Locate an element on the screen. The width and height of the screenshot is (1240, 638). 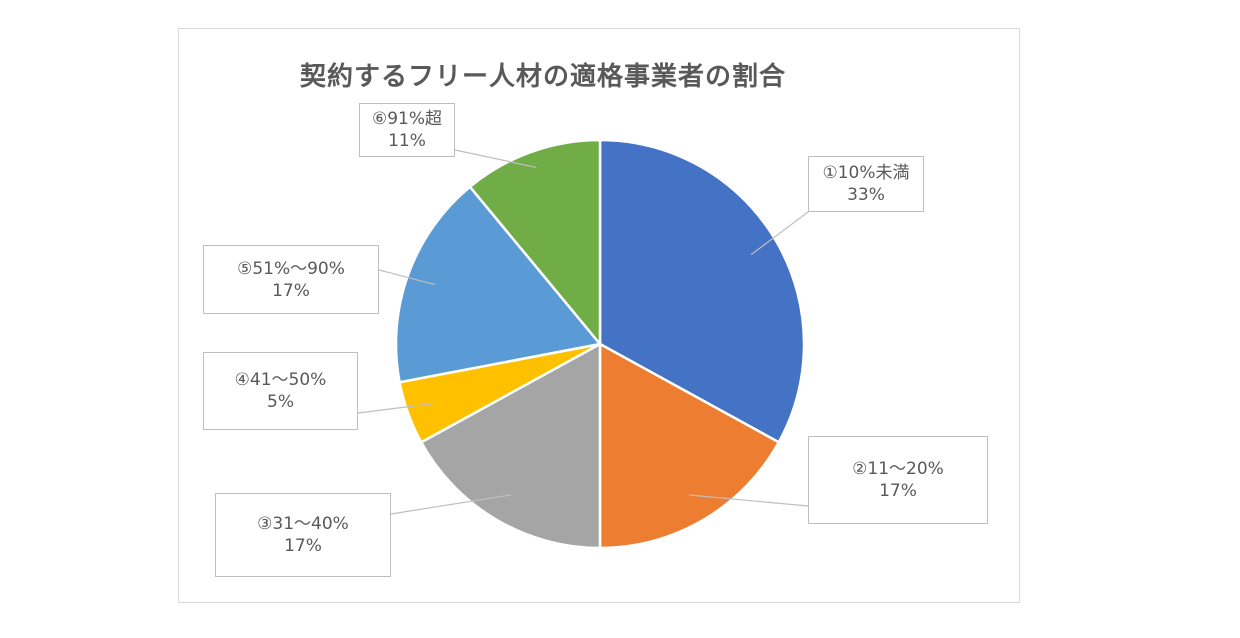
callout-label-3: ③31～40% is located at coordinates (303, 524).